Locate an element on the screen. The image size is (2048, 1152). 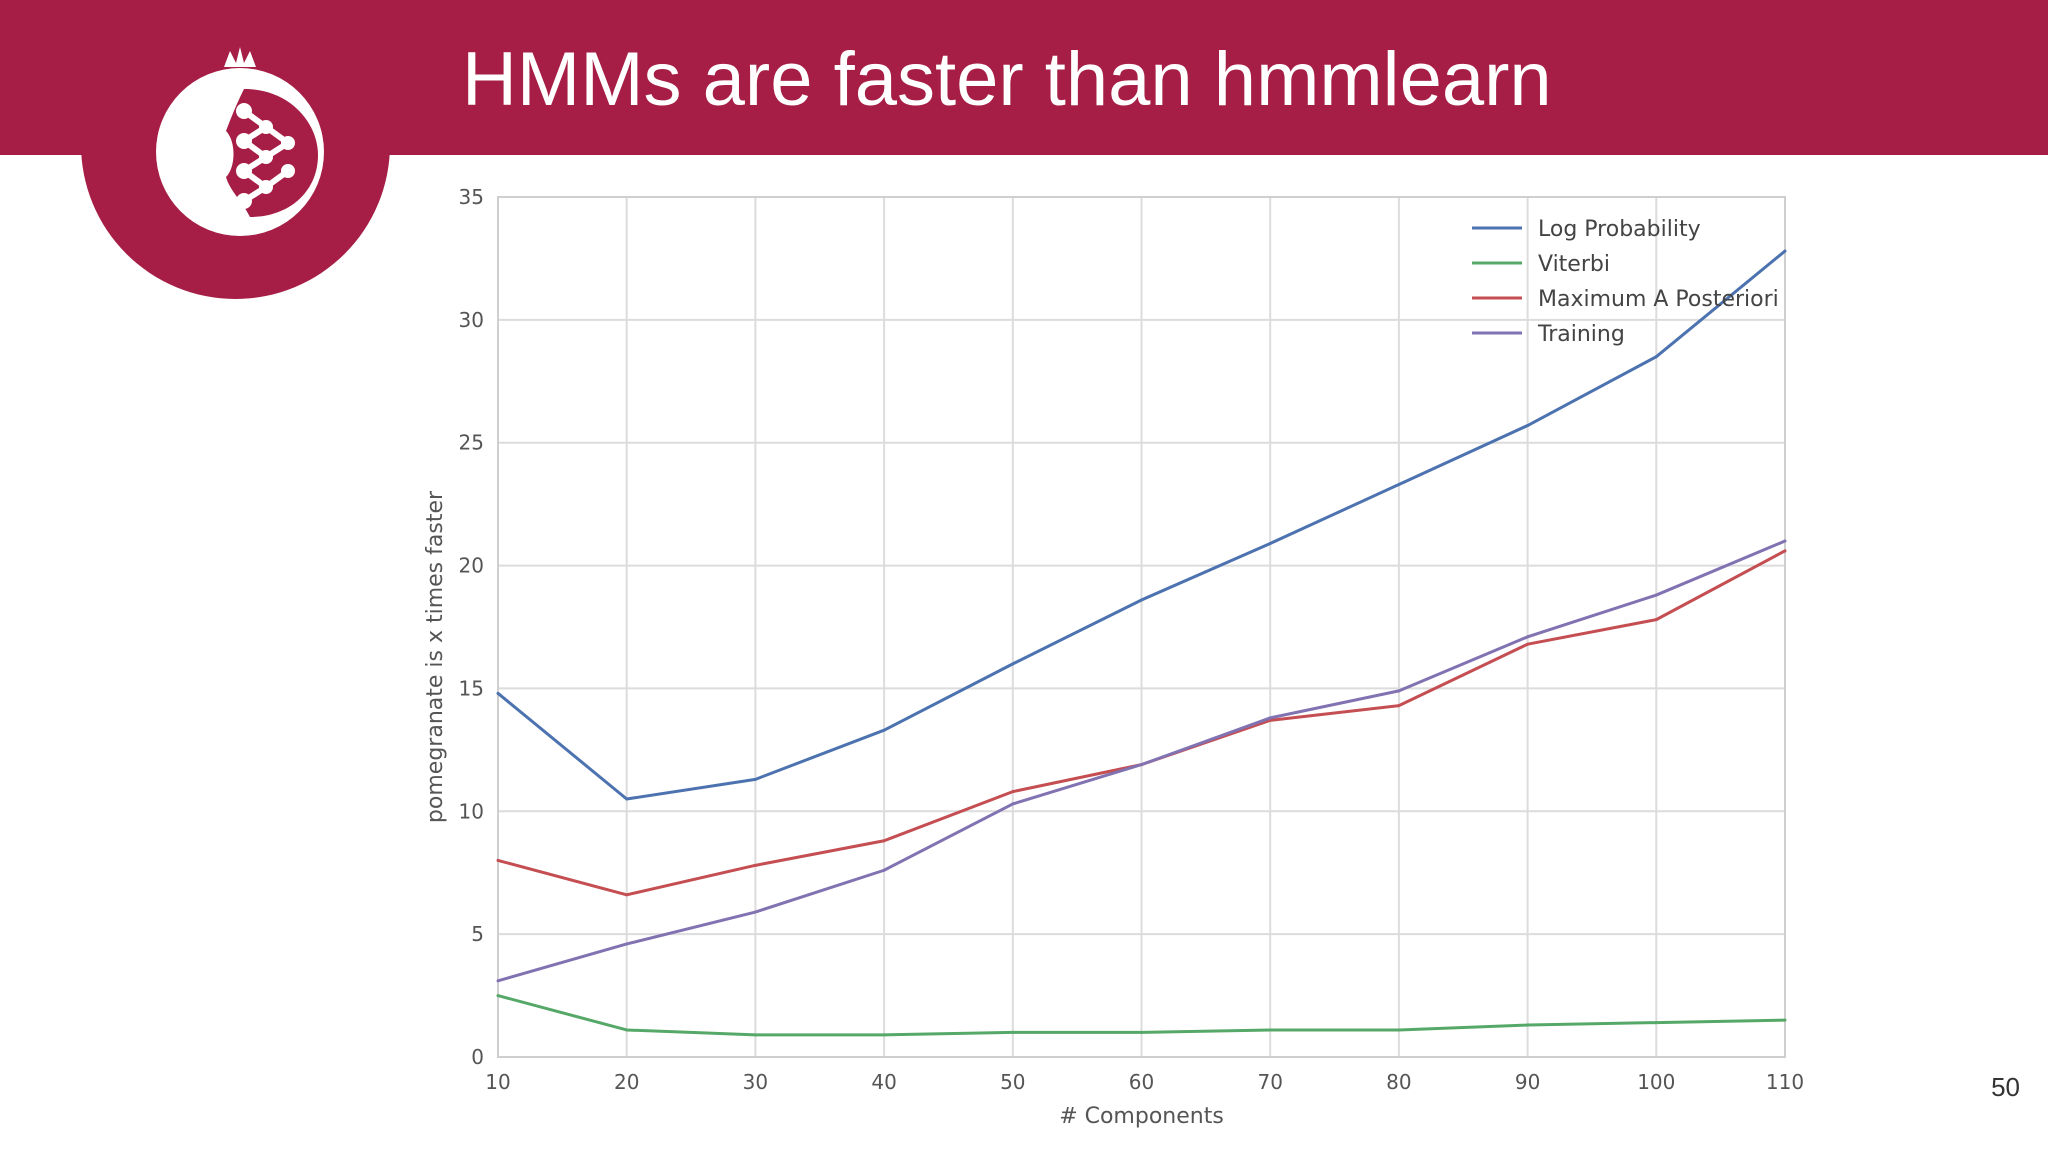
x-tick-label: 20 is located at coordinates (626, 1082).